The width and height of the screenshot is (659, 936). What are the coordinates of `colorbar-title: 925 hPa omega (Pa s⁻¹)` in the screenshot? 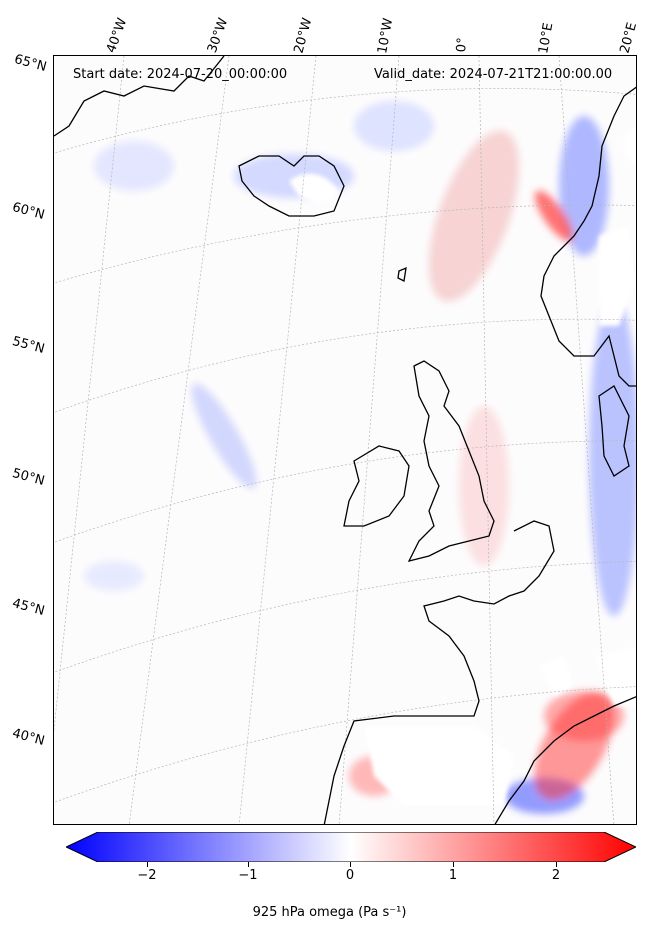 It's located at (329, 912).